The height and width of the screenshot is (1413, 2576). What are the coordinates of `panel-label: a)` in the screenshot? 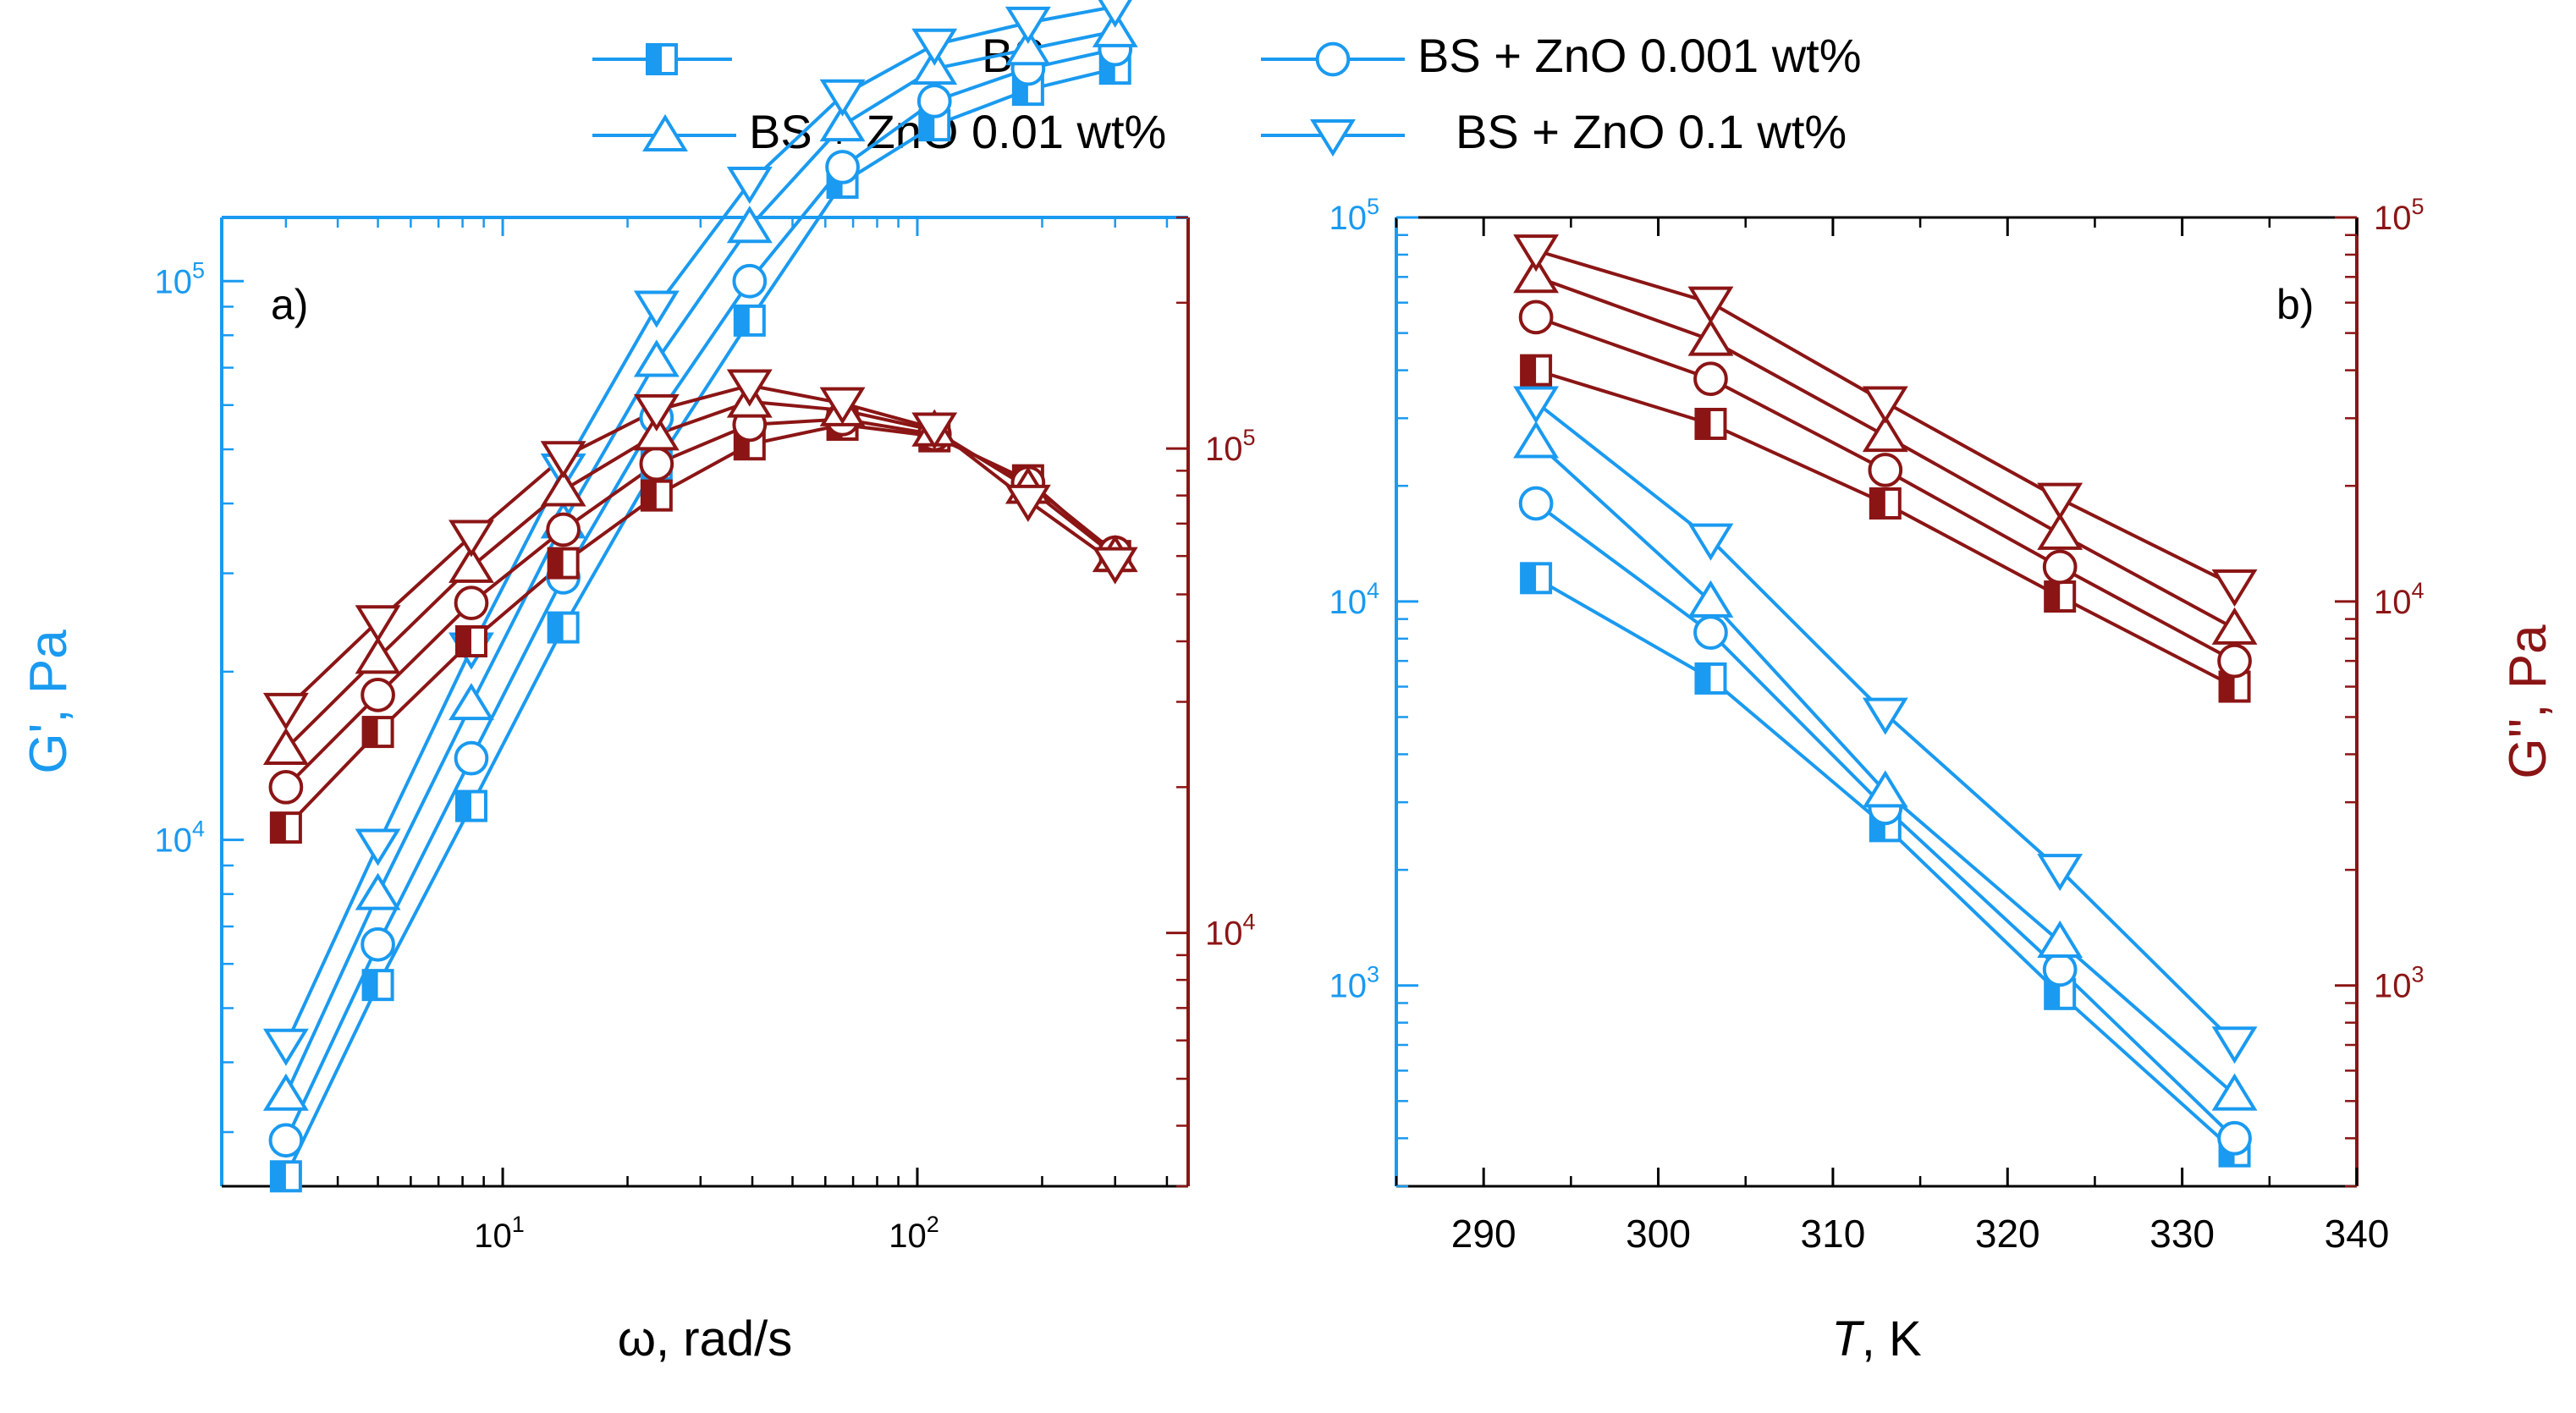 It's located at (289, 305).